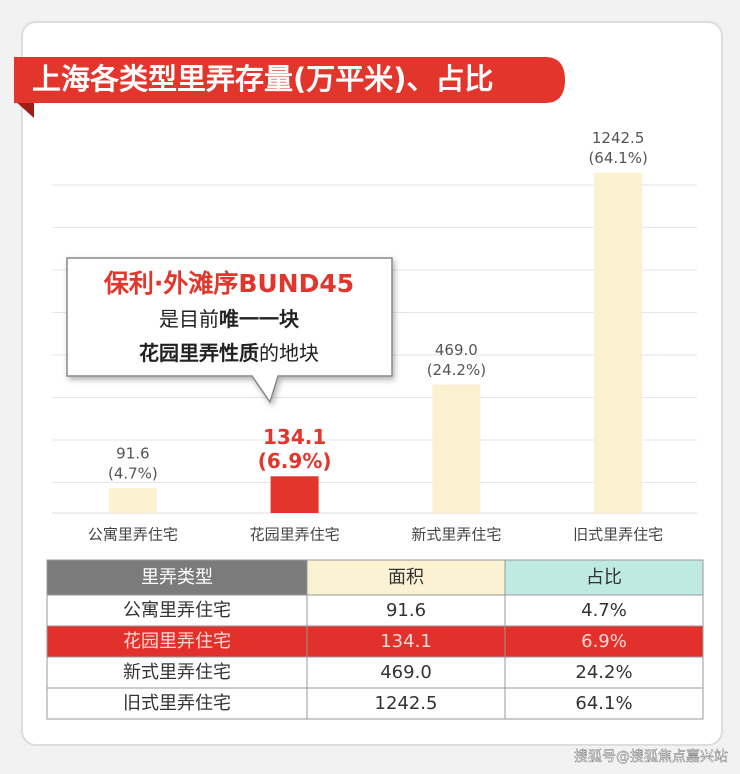  What do you see at coordinates (294, 437) in the screenshot?
I see `value-label: 134.1` at bounding box center [294, 437].